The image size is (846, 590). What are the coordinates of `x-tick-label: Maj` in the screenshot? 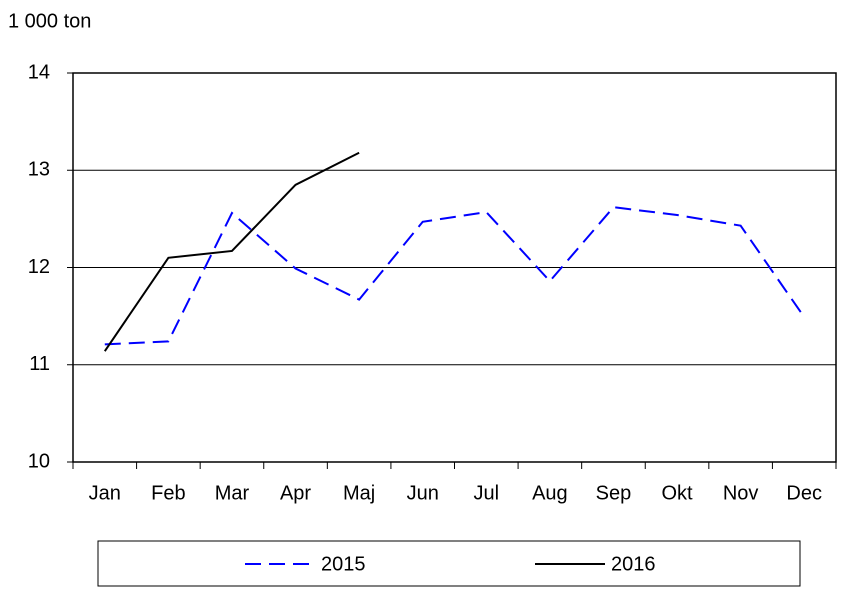 It's located at (359, 493).